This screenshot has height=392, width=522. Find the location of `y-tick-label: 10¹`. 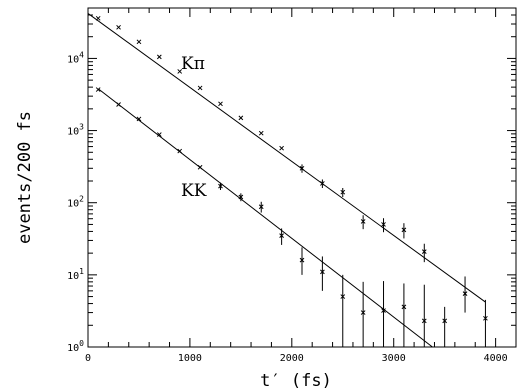

y-tick-label: 10¹ is located at coordinates (75, 274).